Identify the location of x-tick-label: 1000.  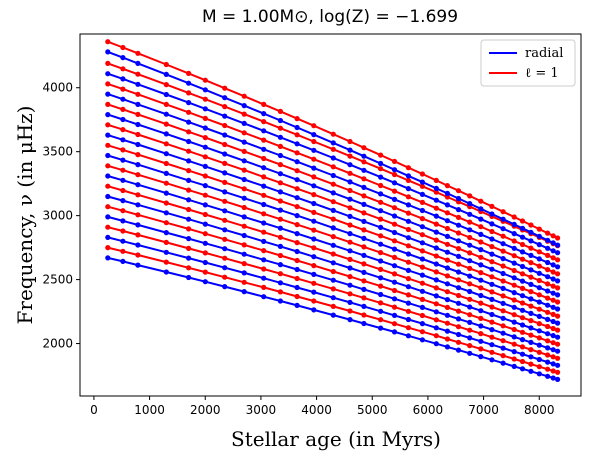
(149, 410).